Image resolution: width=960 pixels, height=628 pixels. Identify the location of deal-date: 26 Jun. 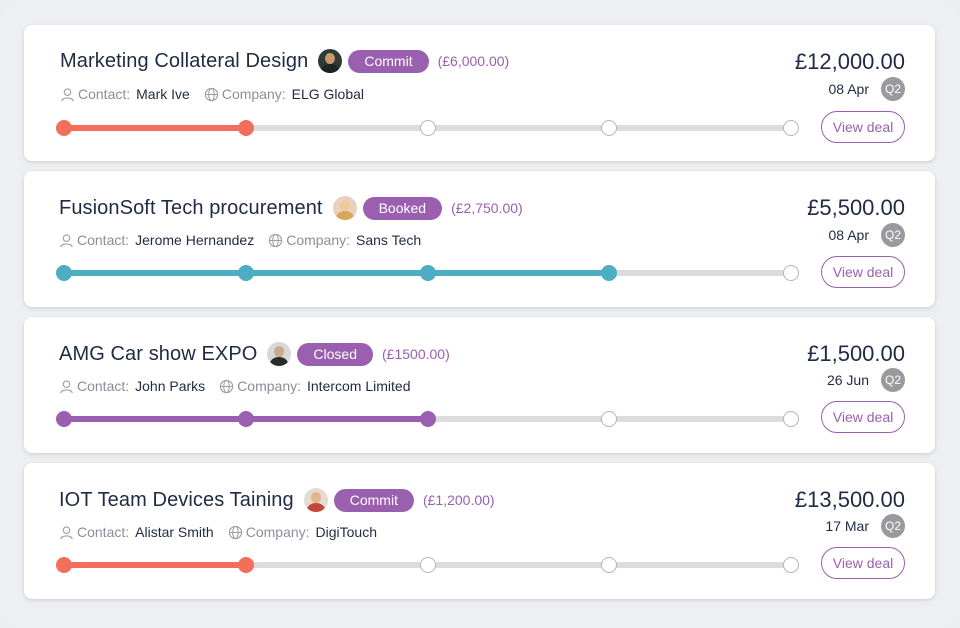
(847, 380).